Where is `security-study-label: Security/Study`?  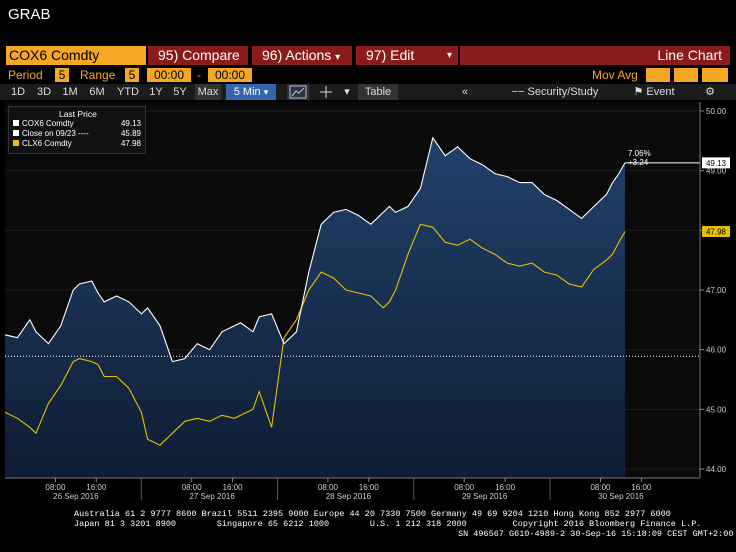
security-study-label: Security/Study is located at coordinates (563, 92).